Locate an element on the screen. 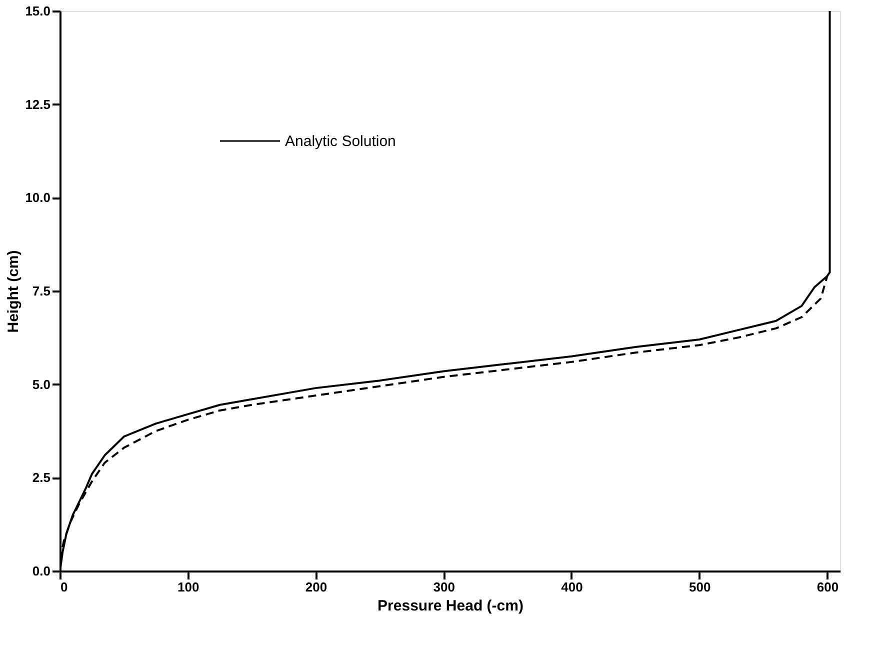  y-tick-label: 15.0 is located at coordinates (37, 11).